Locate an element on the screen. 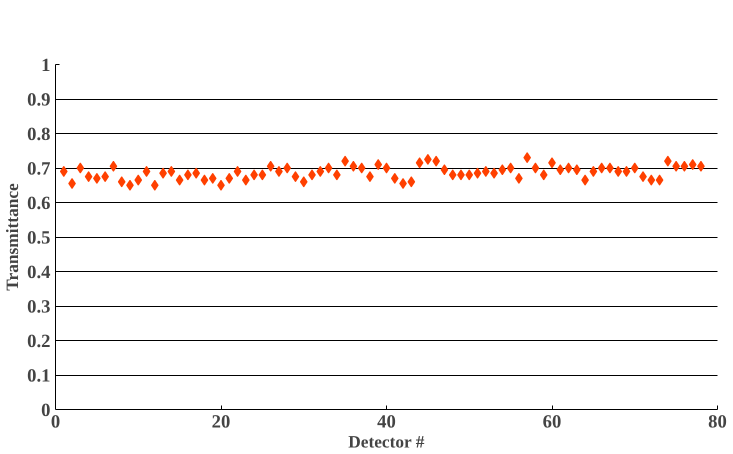 Image resolution: width=733 pixels, height=454 pixels. x-tick-label: 40 is located at coordinates (386, 422).